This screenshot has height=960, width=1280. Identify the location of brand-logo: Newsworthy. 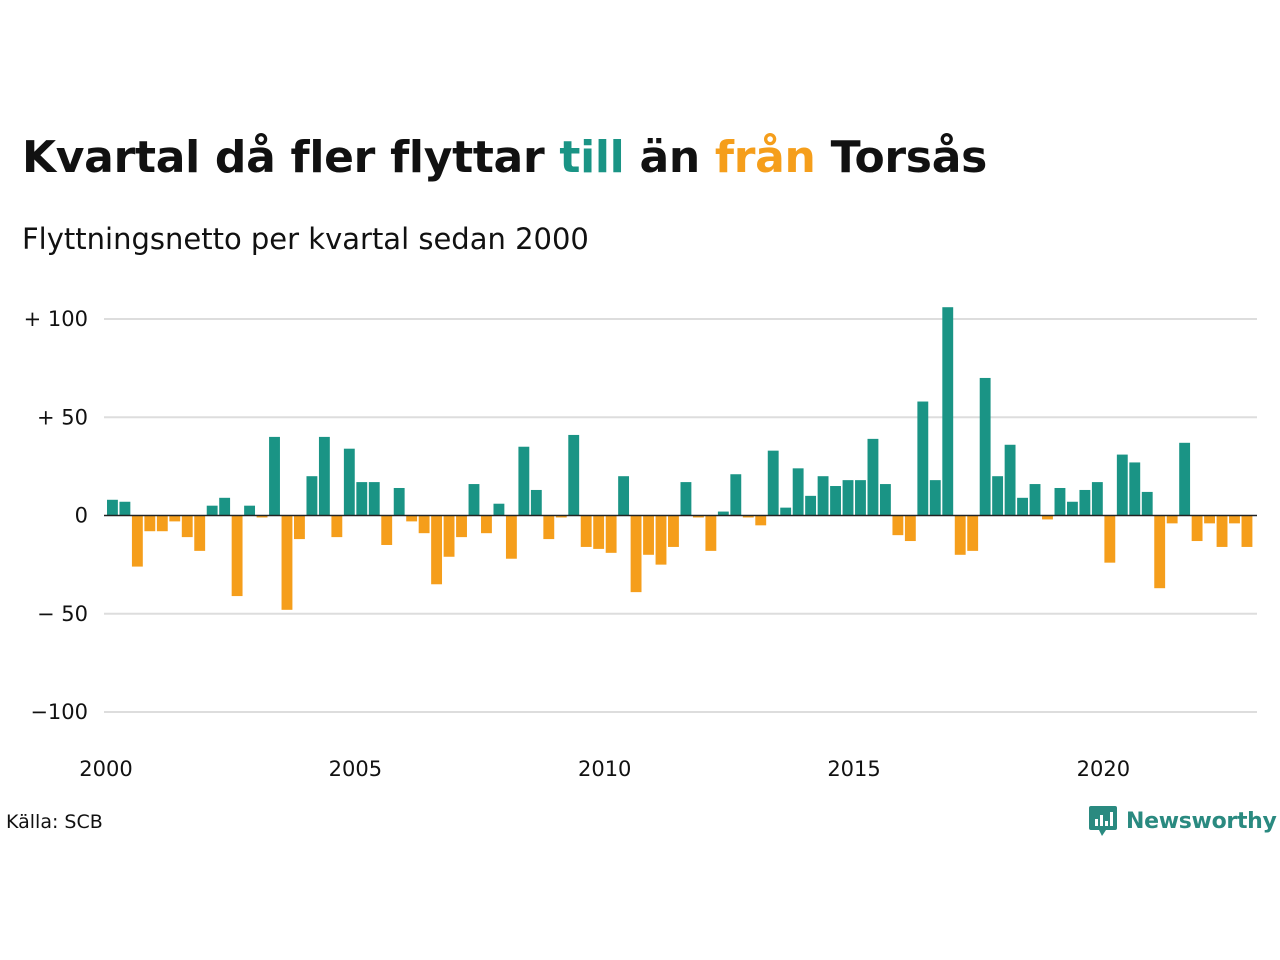
(1182, 821).